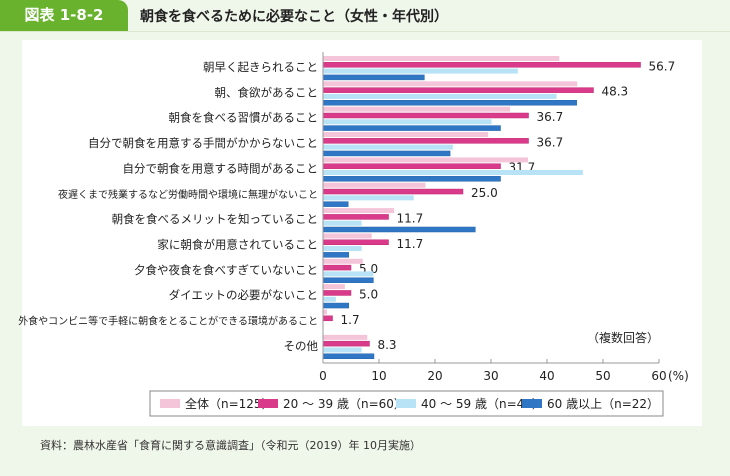  What do you see at coordinates (386, 345) in the screenshot?
I see `data-label: 8.3` at bounding box center [386, 345].